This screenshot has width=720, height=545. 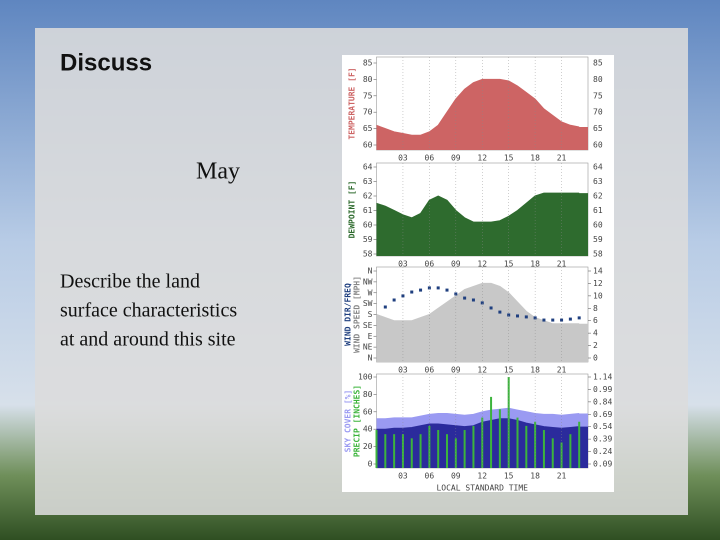 What do you see at coordinates (598, 196) in the screenshot?
I see `y-tick-label-right: 62` at bounding box center [598, 196].